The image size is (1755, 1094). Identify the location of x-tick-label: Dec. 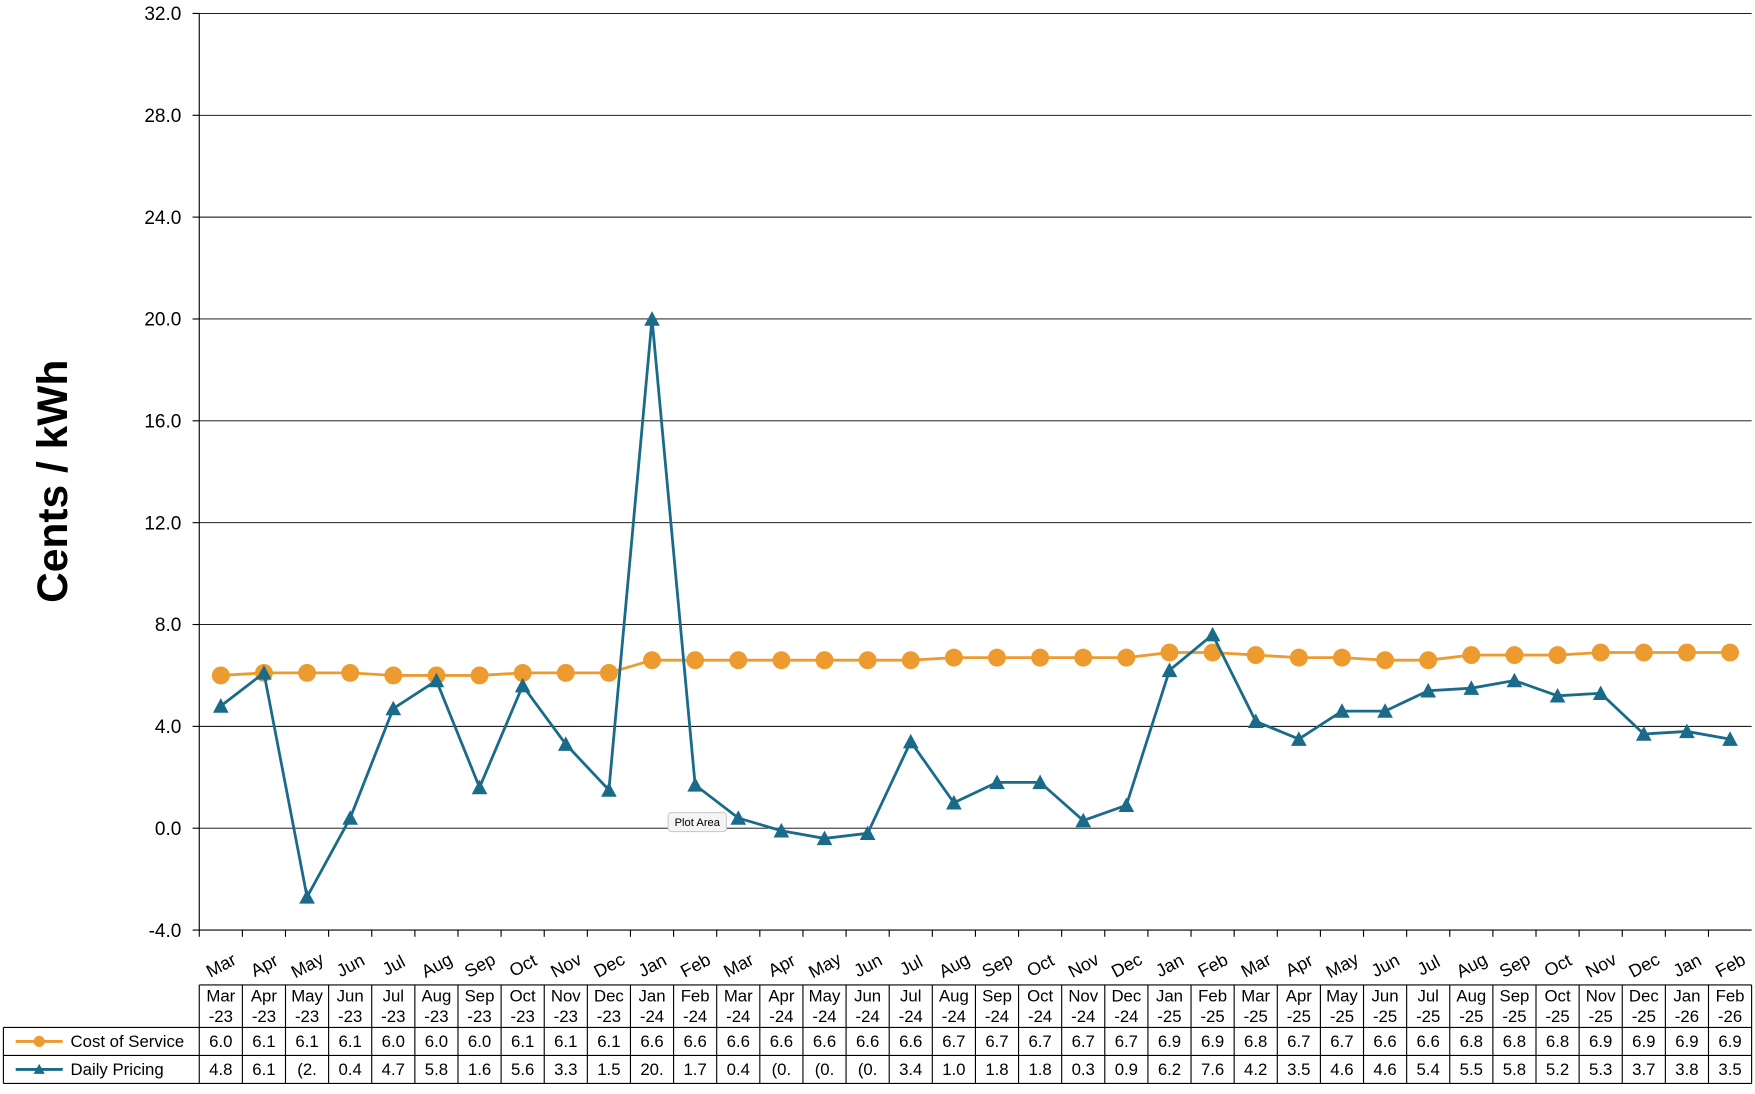
(1644, 965).